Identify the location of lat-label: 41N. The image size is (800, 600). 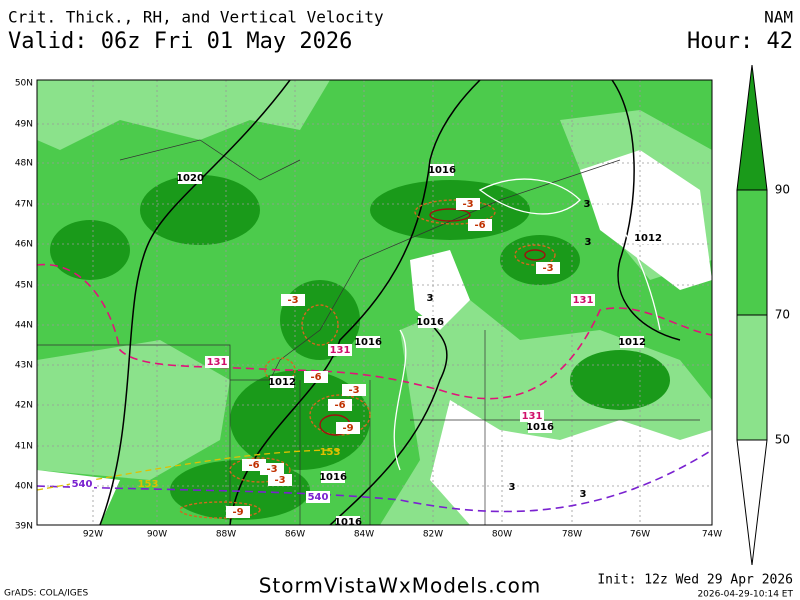
(24, 447).